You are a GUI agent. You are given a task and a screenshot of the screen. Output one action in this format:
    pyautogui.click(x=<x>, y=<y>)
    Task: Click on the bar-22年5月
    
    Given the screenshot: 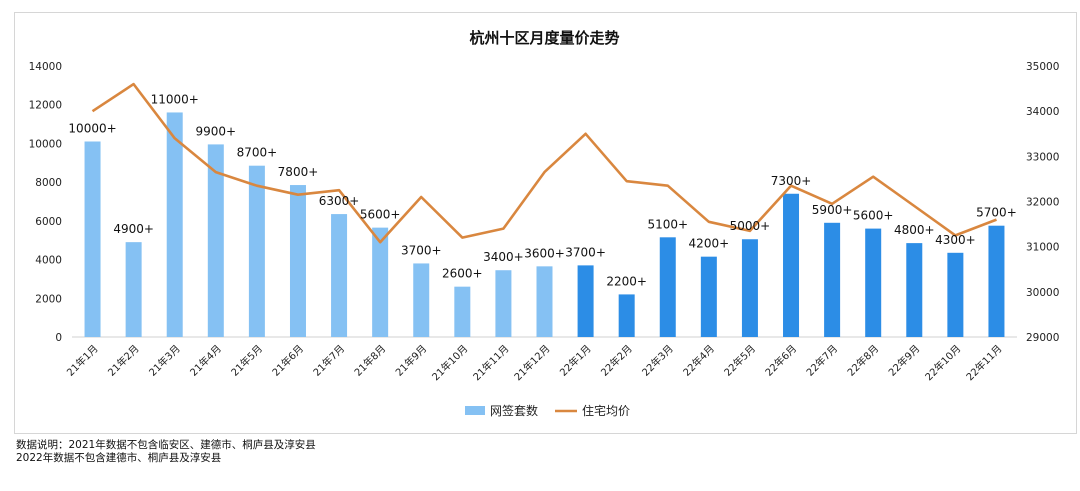 What is the action you would take?
    pyautogui.click(x=749, y=288)
    